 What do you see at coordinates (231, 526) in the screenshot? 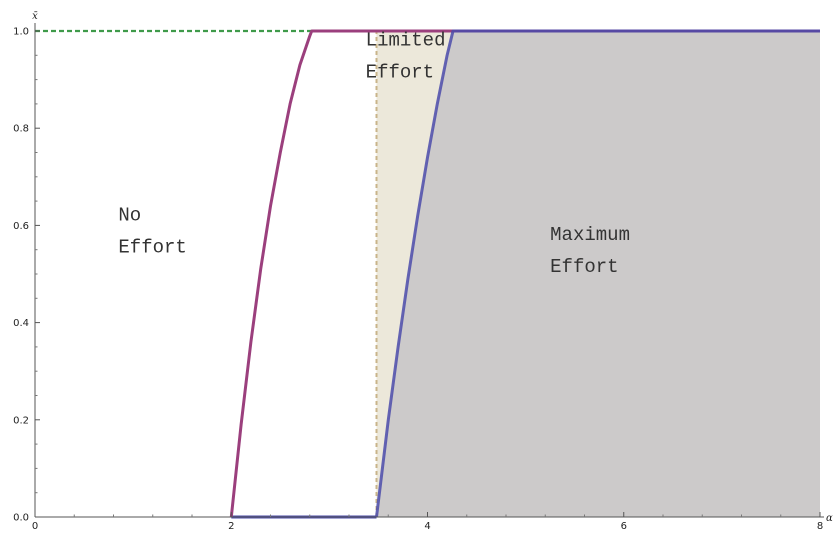
I see `x-tick-label: 2` at bounding box center [231, 526].